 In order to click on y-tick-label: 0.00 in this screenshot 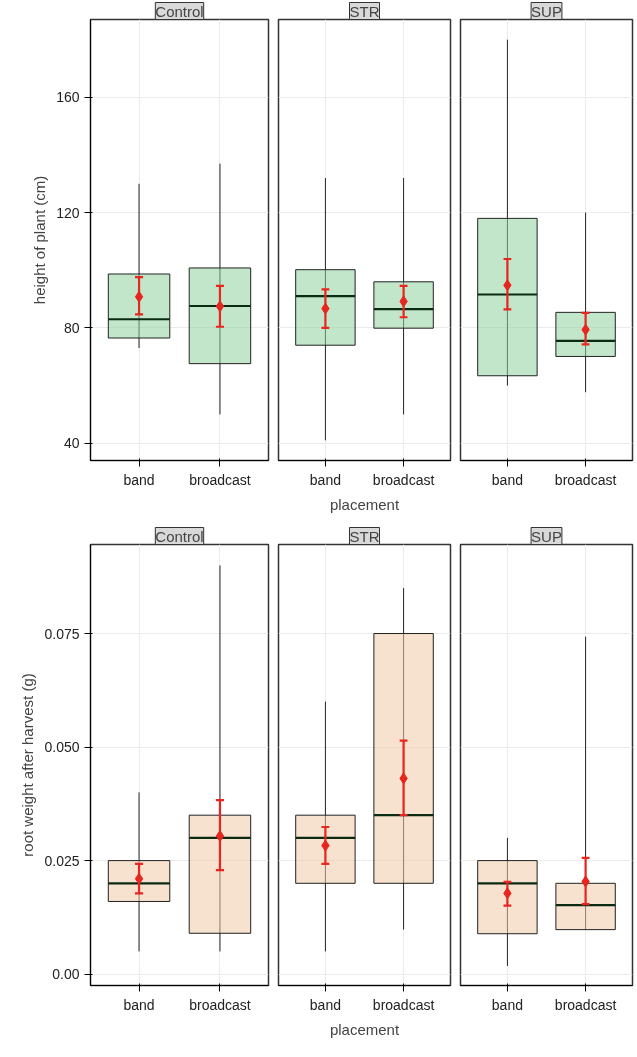, I will do `click(66, 974)`.